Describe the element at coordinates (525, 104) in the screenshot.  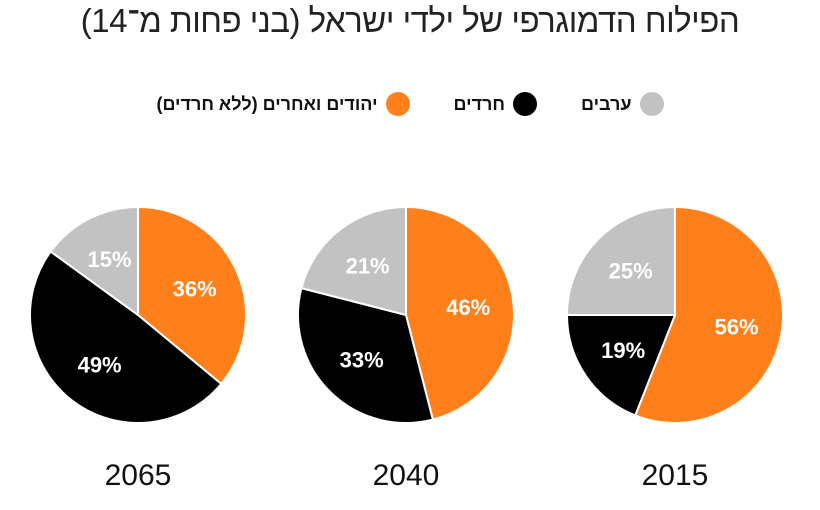
I see `legend-swatch-black` at that location.